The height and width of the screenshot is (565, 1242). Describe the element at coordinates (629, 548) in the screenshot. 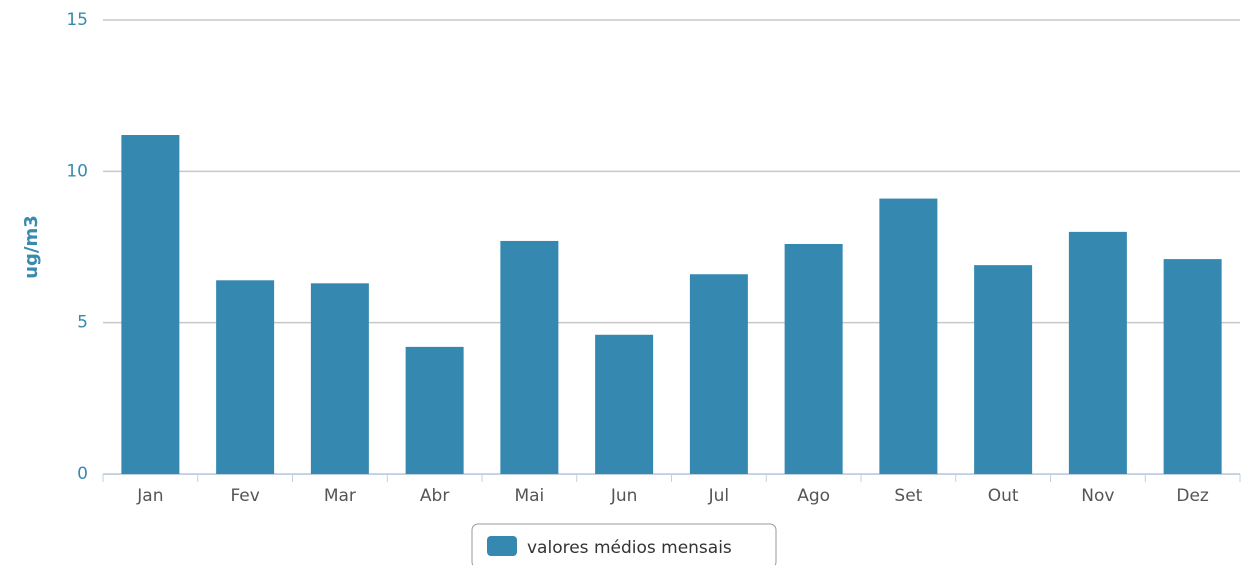

I see `legend-label: valores médios mensais` at that location.